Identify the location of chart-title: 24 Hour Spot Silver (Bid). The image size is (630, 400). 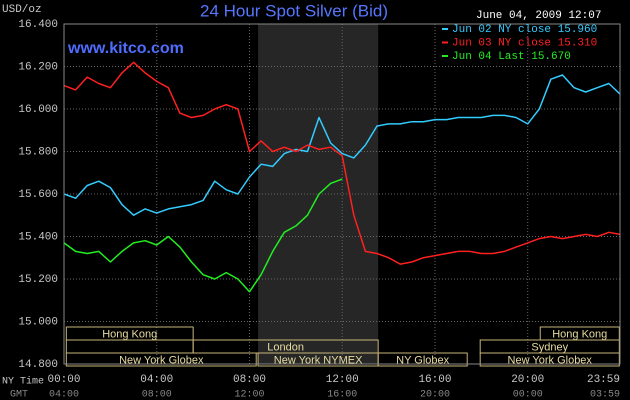
(294, 10).